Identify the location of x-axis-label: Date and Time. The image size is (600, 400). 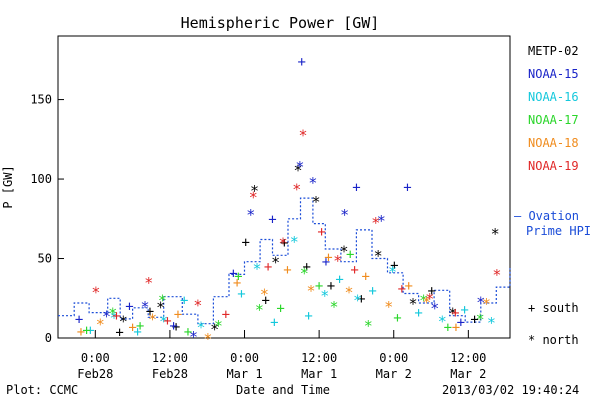
(283, 390).